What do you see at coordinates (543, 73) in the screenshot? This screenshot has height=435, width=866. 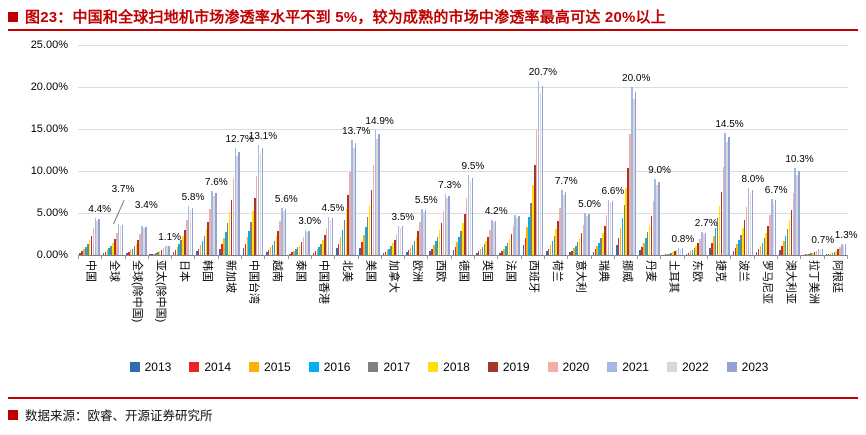 I see `data-label: 20.7%` at bounding box center [543, 73].